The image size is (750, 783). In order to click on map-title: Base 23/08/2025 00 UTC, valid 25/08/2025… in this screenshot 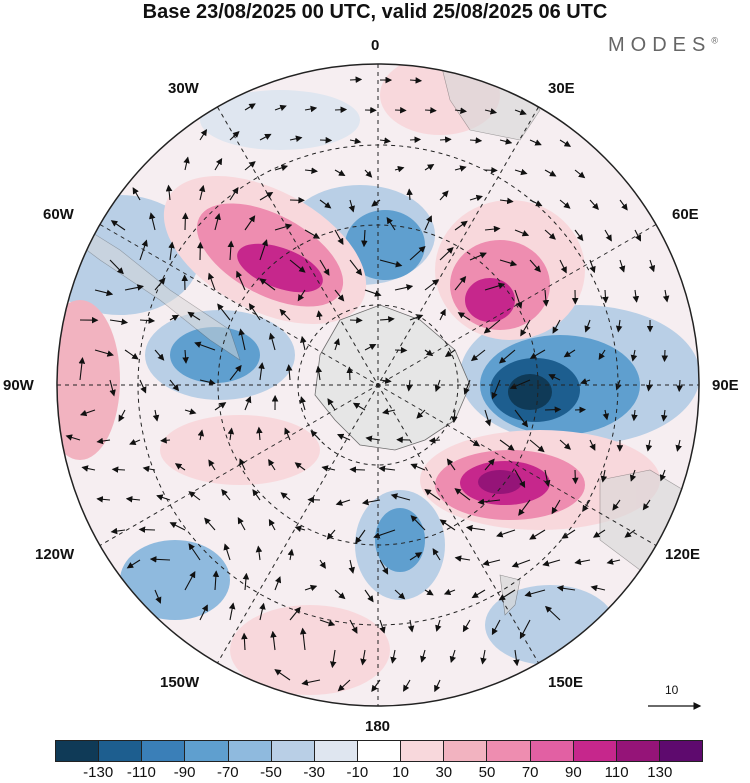, I will do `click(375, 12)`.